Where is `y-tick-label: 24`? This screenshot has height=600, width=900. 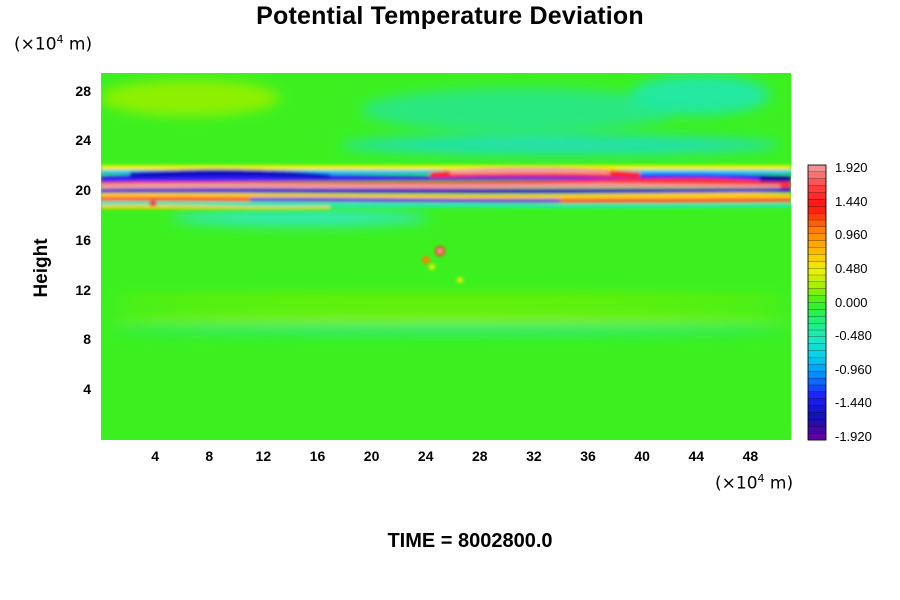 y-tick-label: 24 is located at coordinates (83, 140).